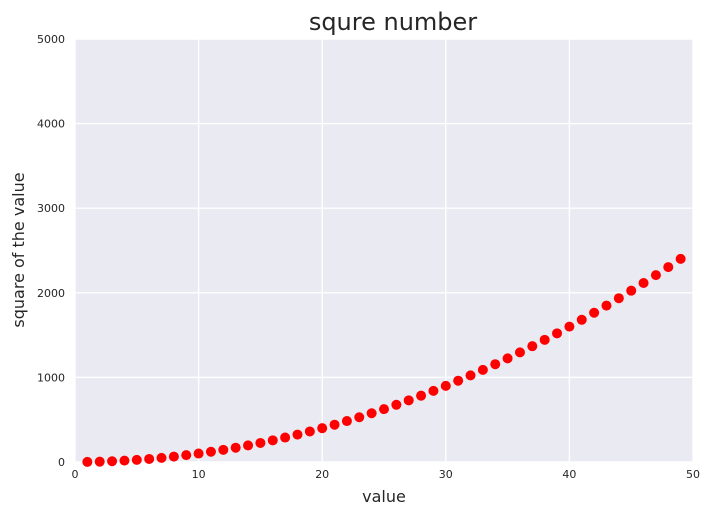 This screenshot has width=712, height=517. What do you see at coordinates (75, 474) in the screenshot?
I see `x-tick-label: 0` at bounding box center [75, 474].